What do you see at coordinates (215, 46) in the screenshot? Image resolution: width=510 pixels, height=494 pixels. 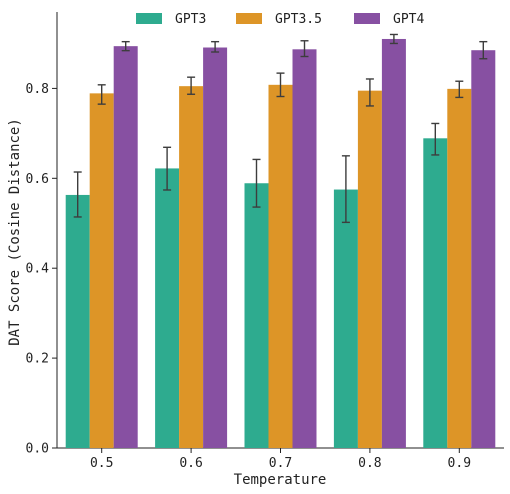 I see `error-bar-gpt4-0.6` at bounding box center [215, 46].